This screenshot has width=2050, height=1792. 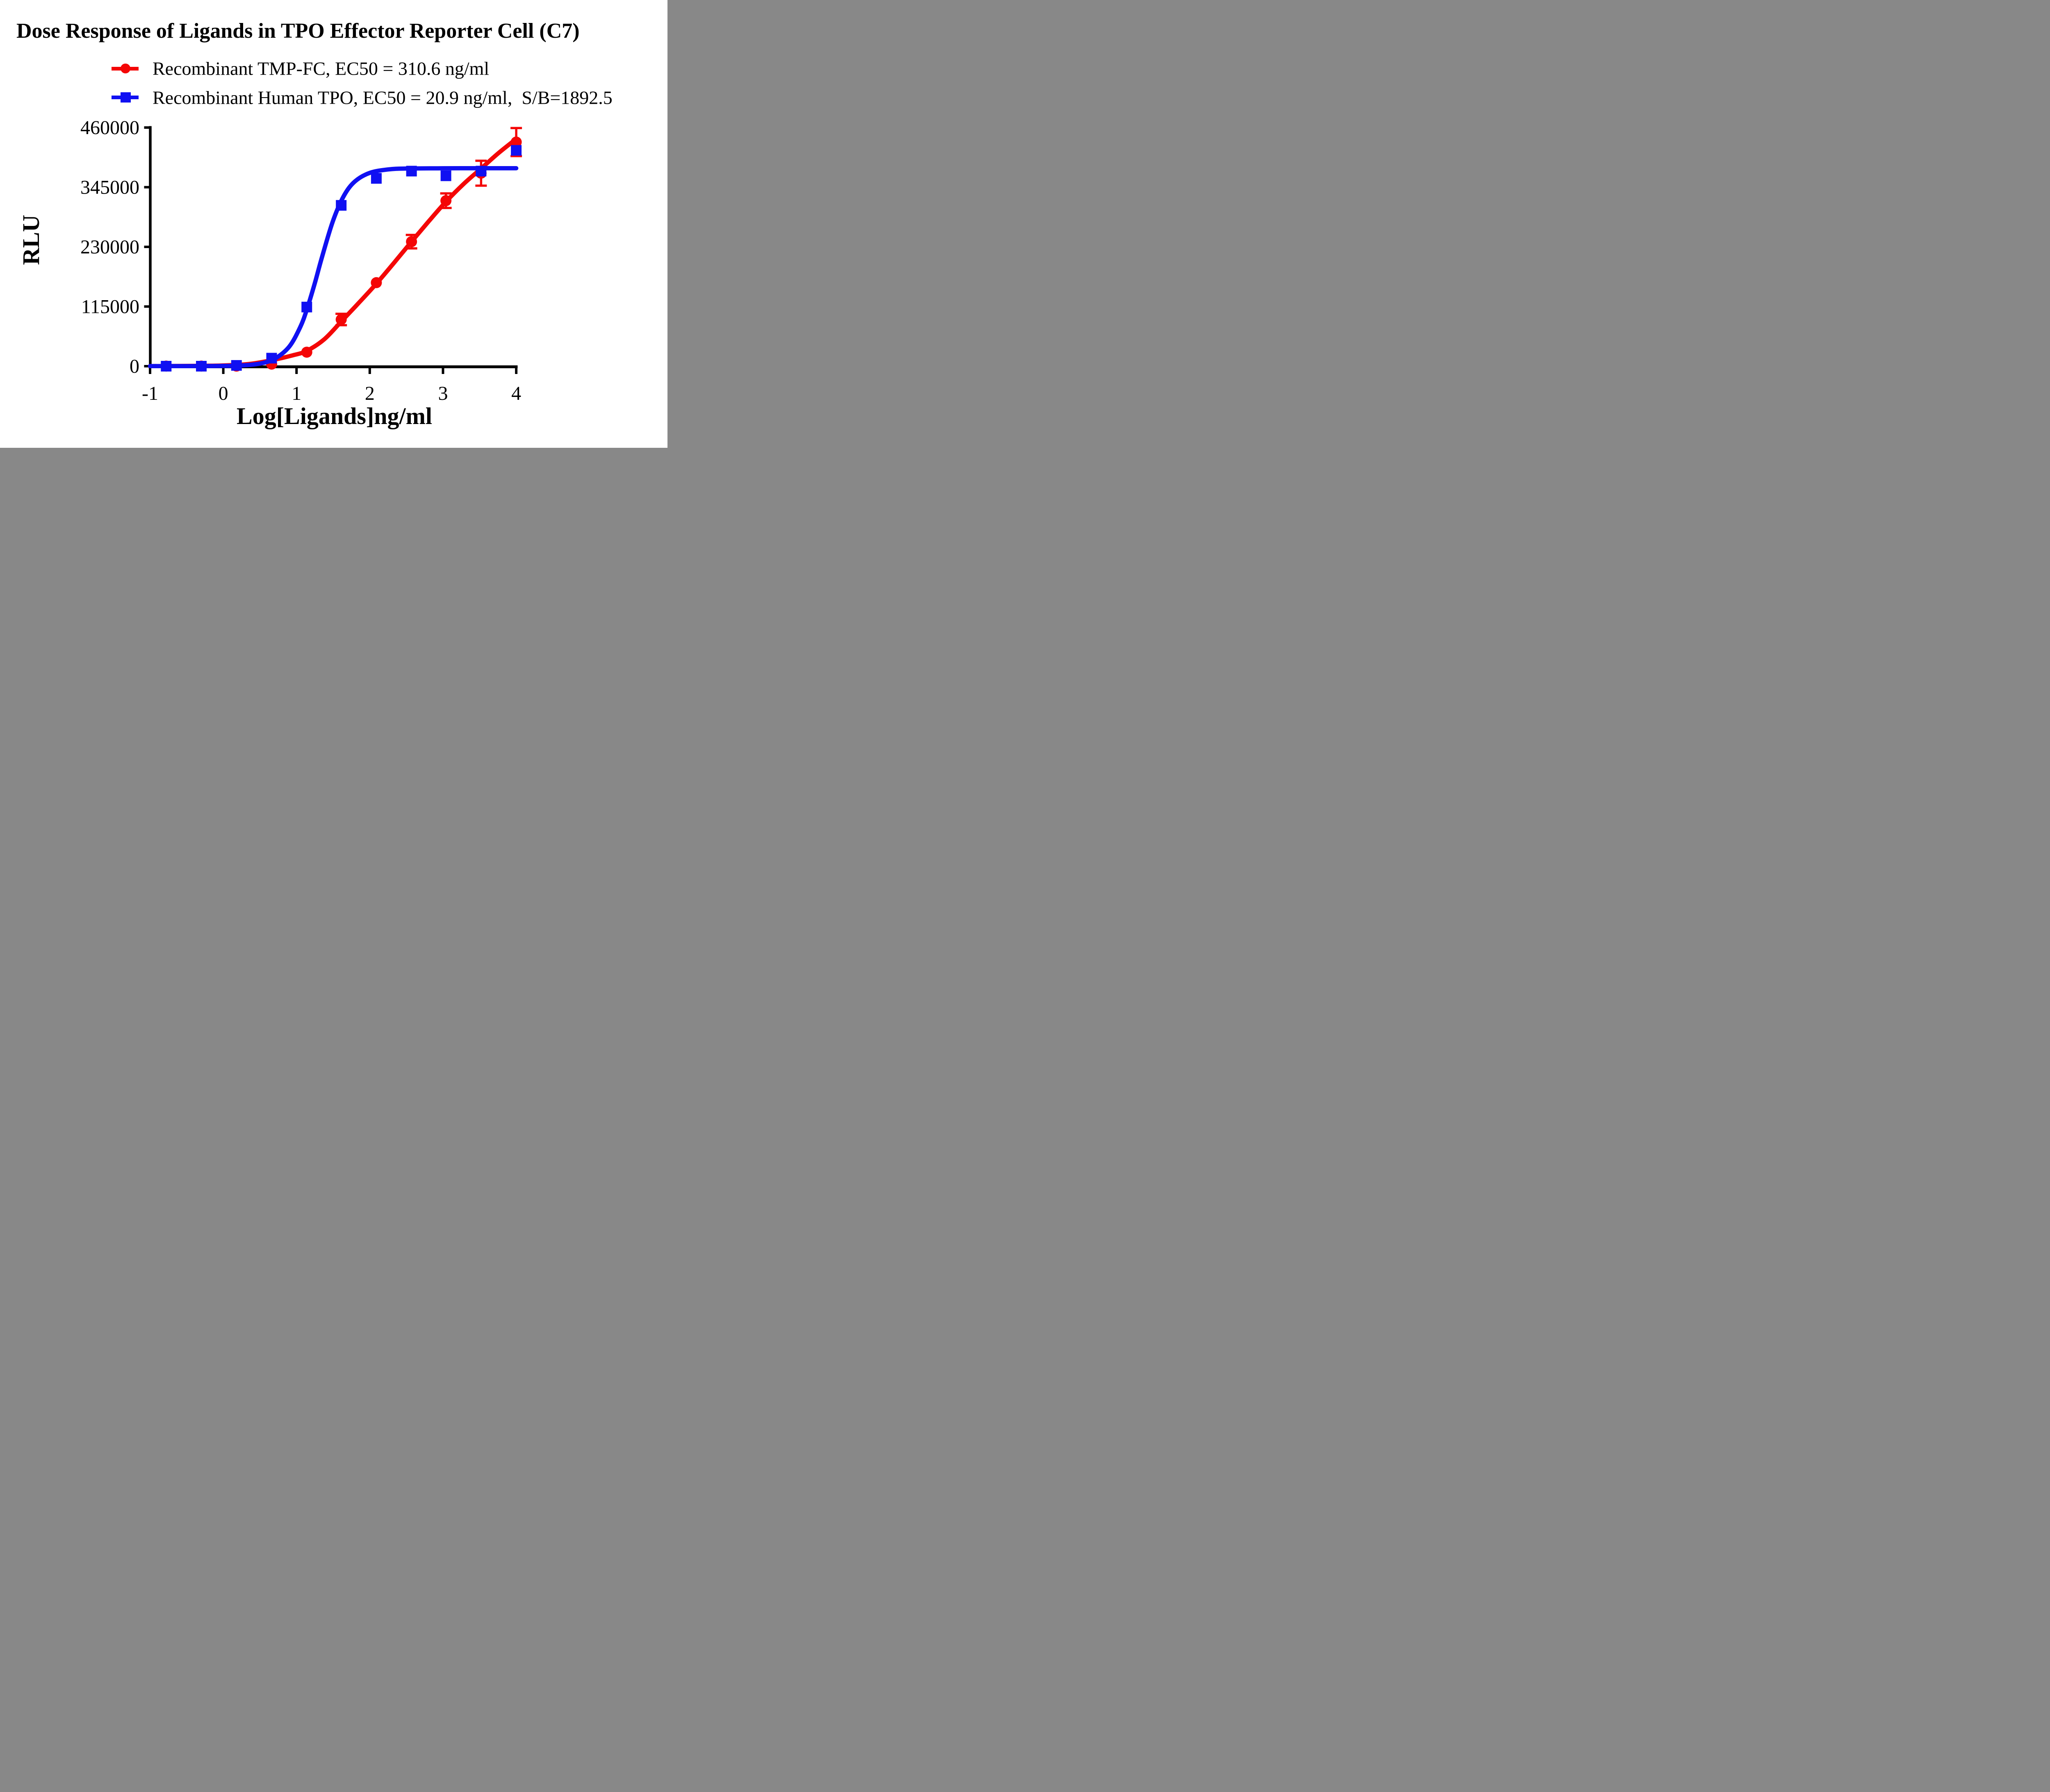 I want to click on y-tick-label: 345000, so click(x=109, y=187).